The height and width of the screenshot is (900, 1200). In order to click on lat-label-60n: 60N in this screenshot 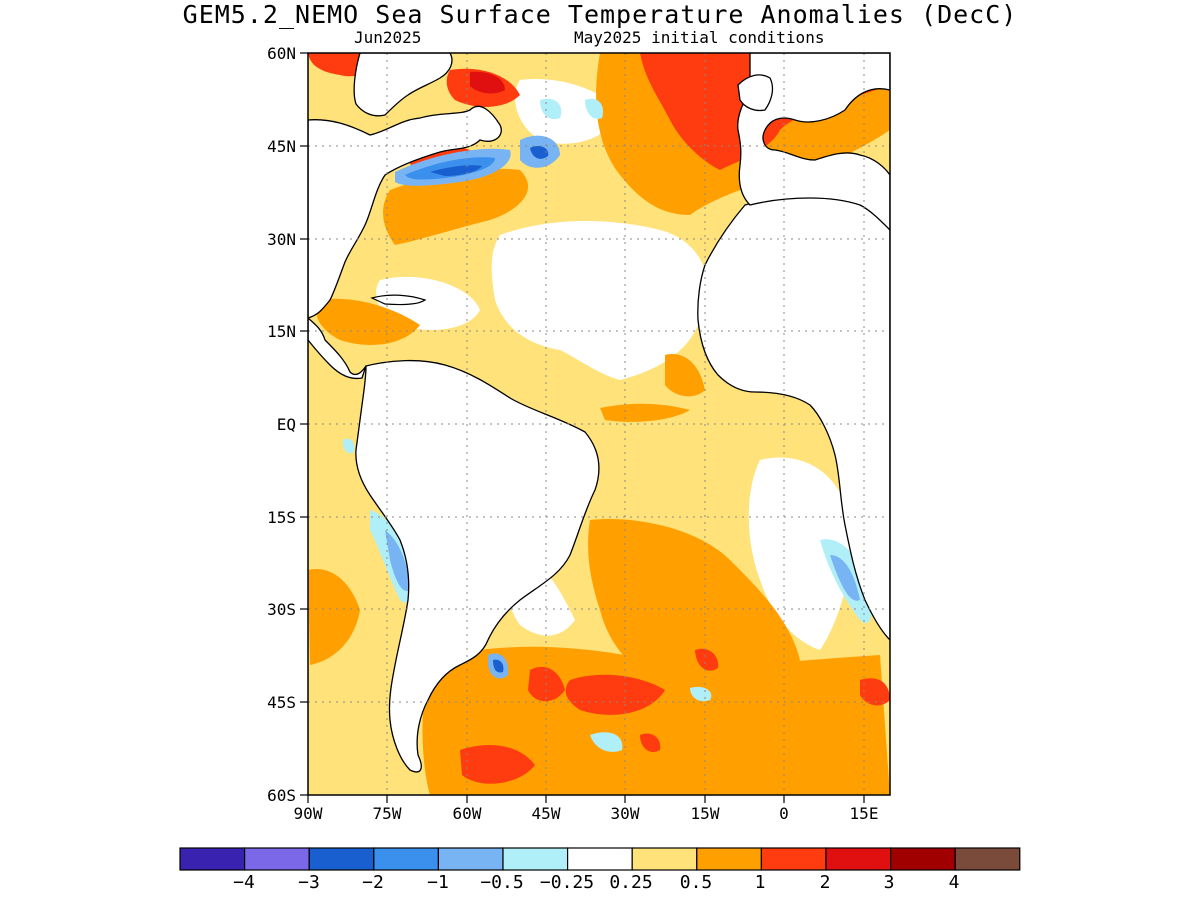, I will do `click(281, 53)`.